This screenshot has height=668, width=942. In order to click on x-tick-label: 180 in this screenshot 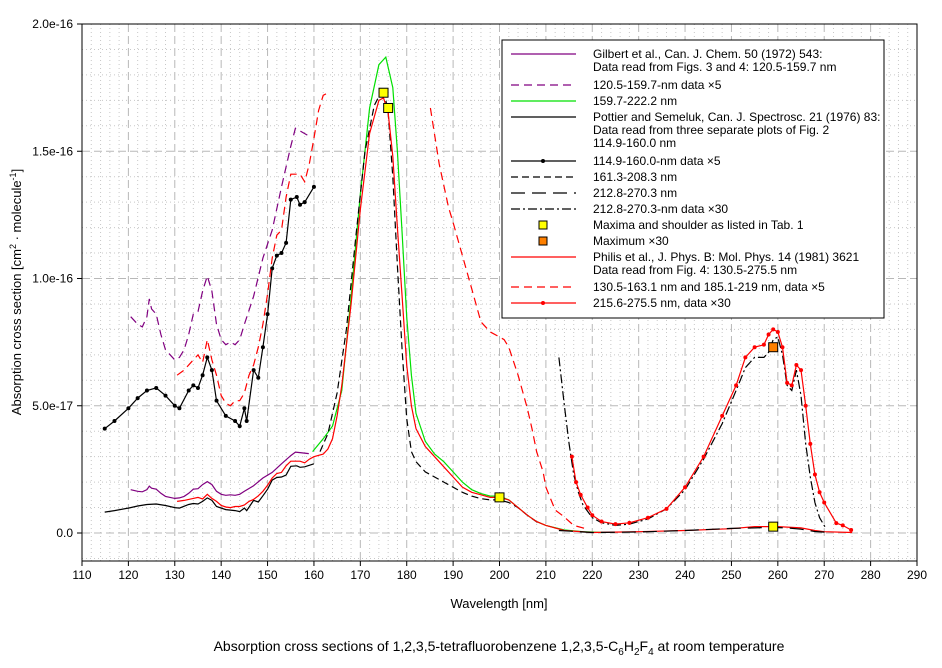, I will do `click(407, 575)`.